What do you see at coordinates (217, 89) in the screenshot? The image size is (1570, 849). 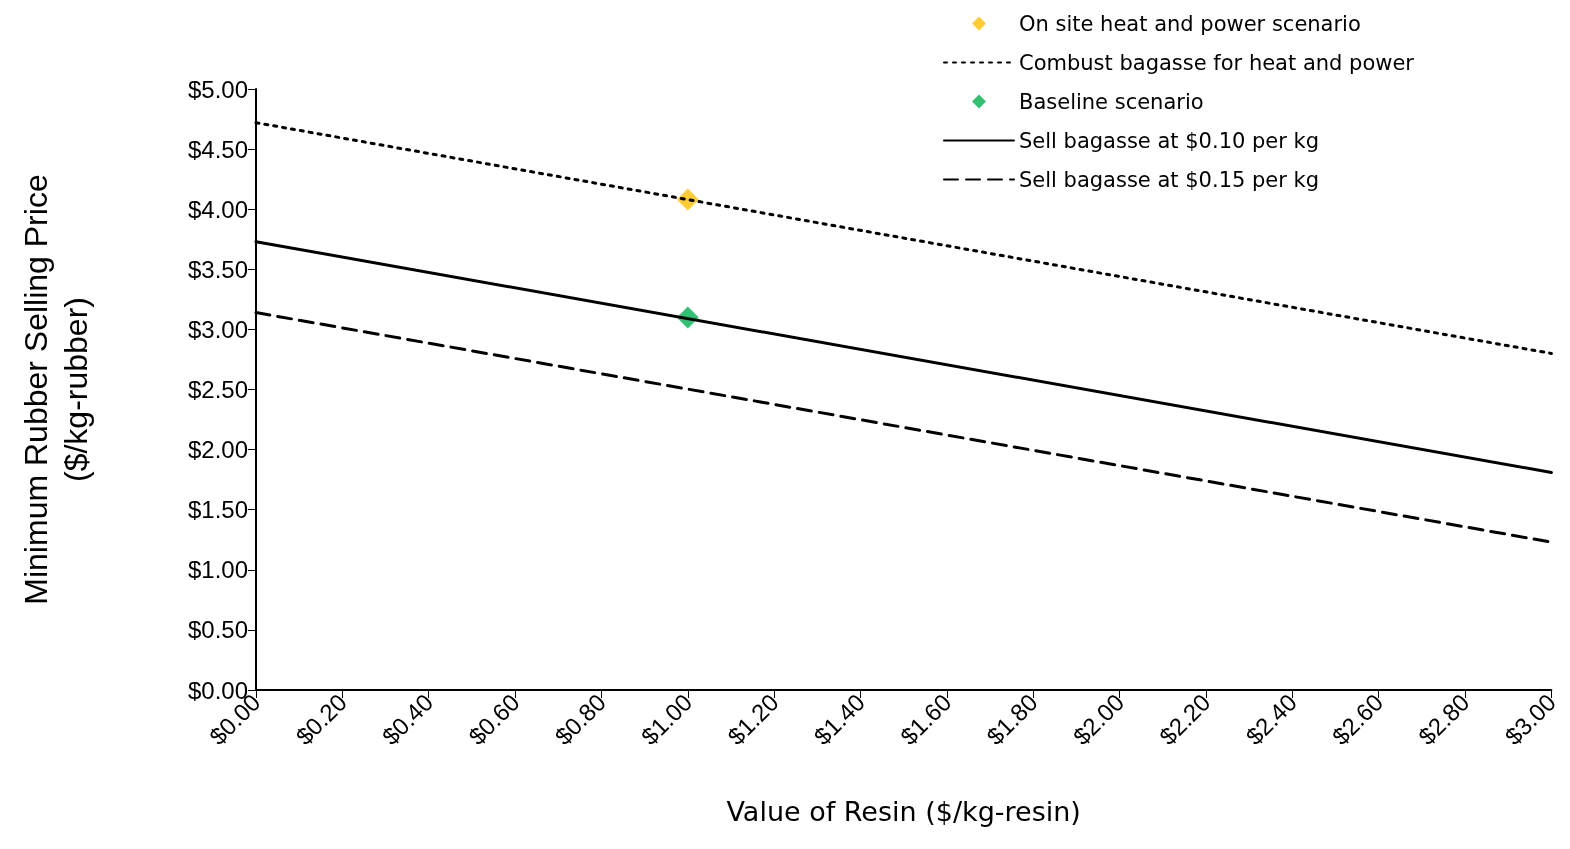 I see `y-tick-label: $5.00` at bounding box center [217, 89].